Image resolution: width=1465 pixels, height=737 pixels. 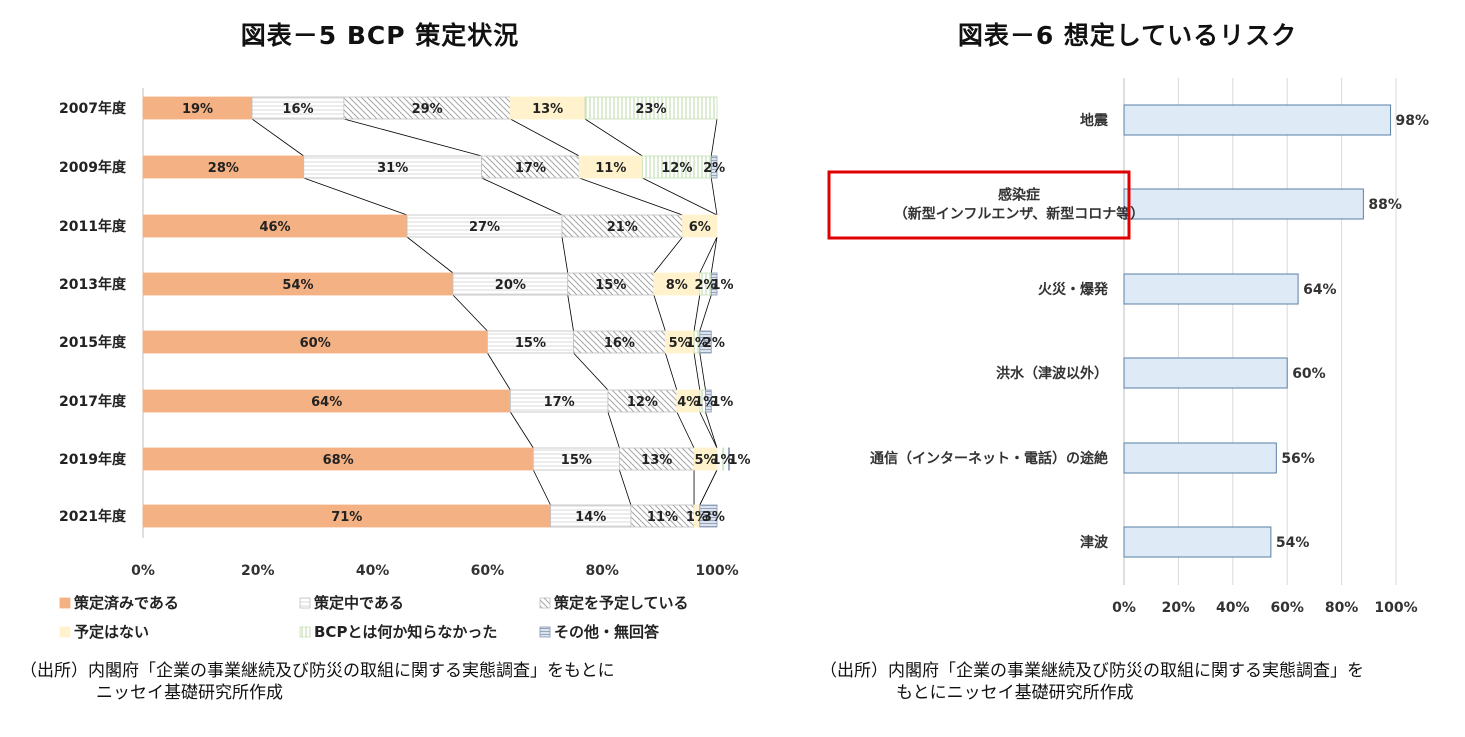 What do you see at coordinates (1019, 214) in the screenshot?
I see `risk-category-label: （新型インフルエンザ、新型コロナ等）` at bounding box center [1019, 214].